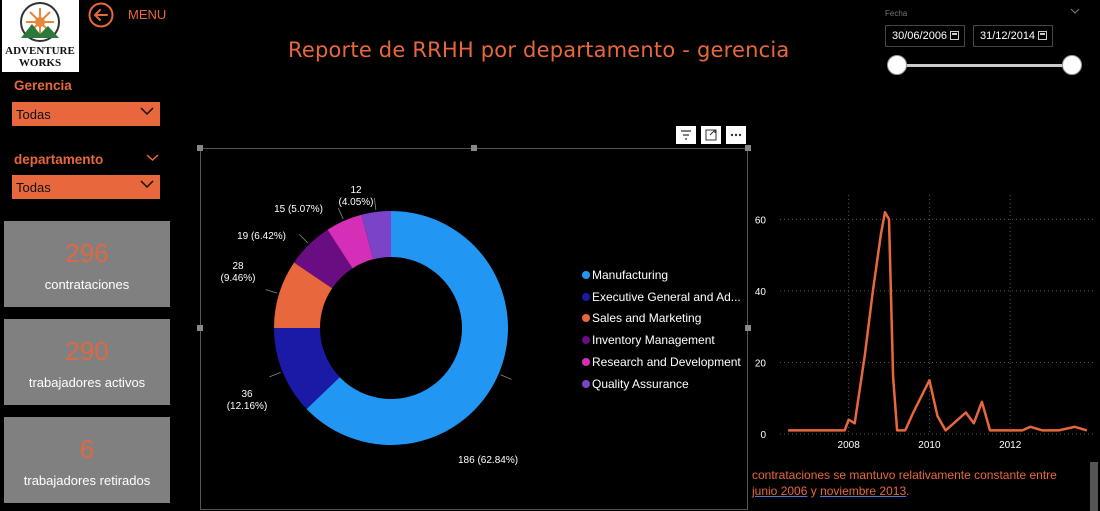  Describe the element at coordinates (763, 435) in the screenshot. I see `y-tick-label: 0` at that location.